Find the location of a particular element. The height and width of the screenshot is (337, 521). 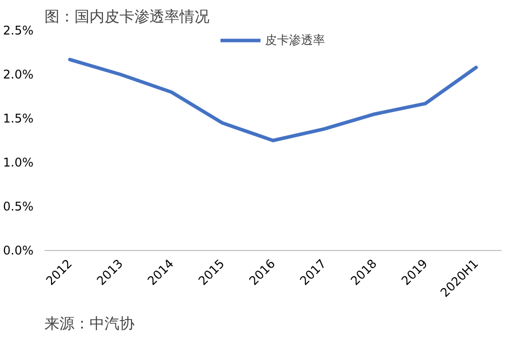

chart-title: 图：国内皮卡渗透率情况 is located at coordinates (127, 17).